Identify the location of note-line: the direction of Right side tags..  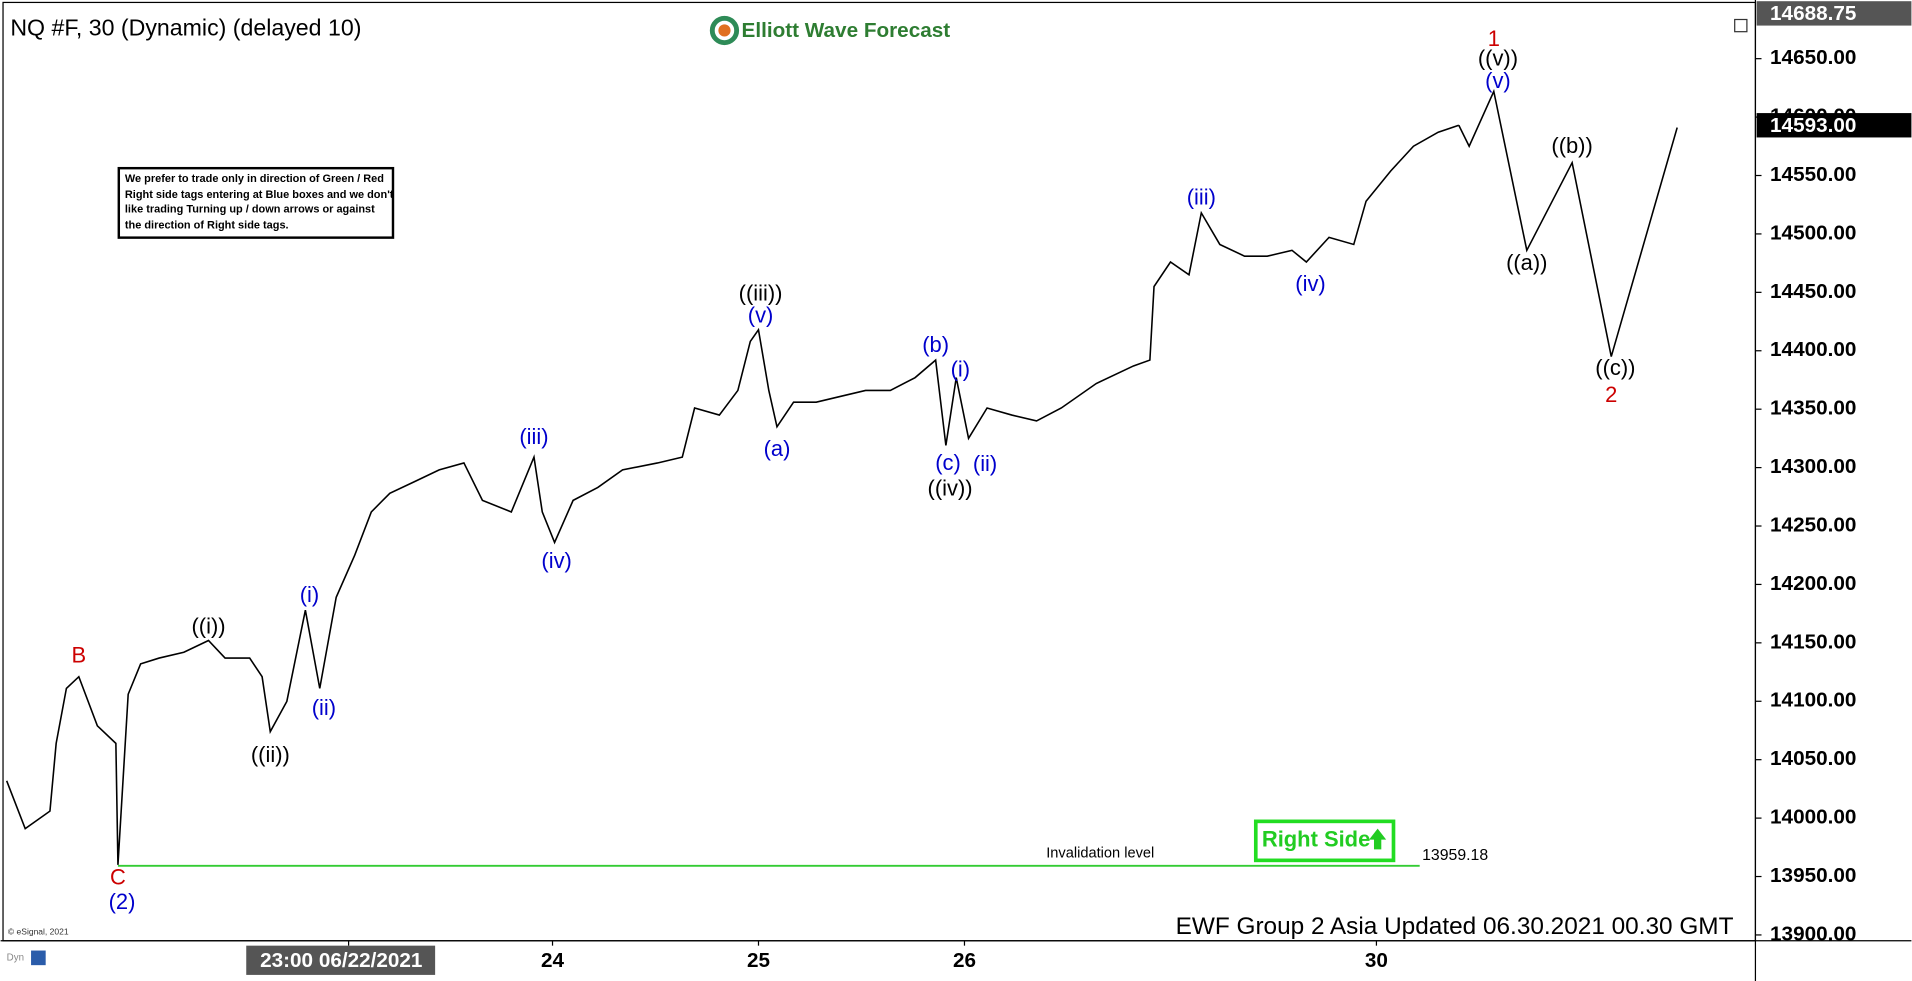
(207, 225).